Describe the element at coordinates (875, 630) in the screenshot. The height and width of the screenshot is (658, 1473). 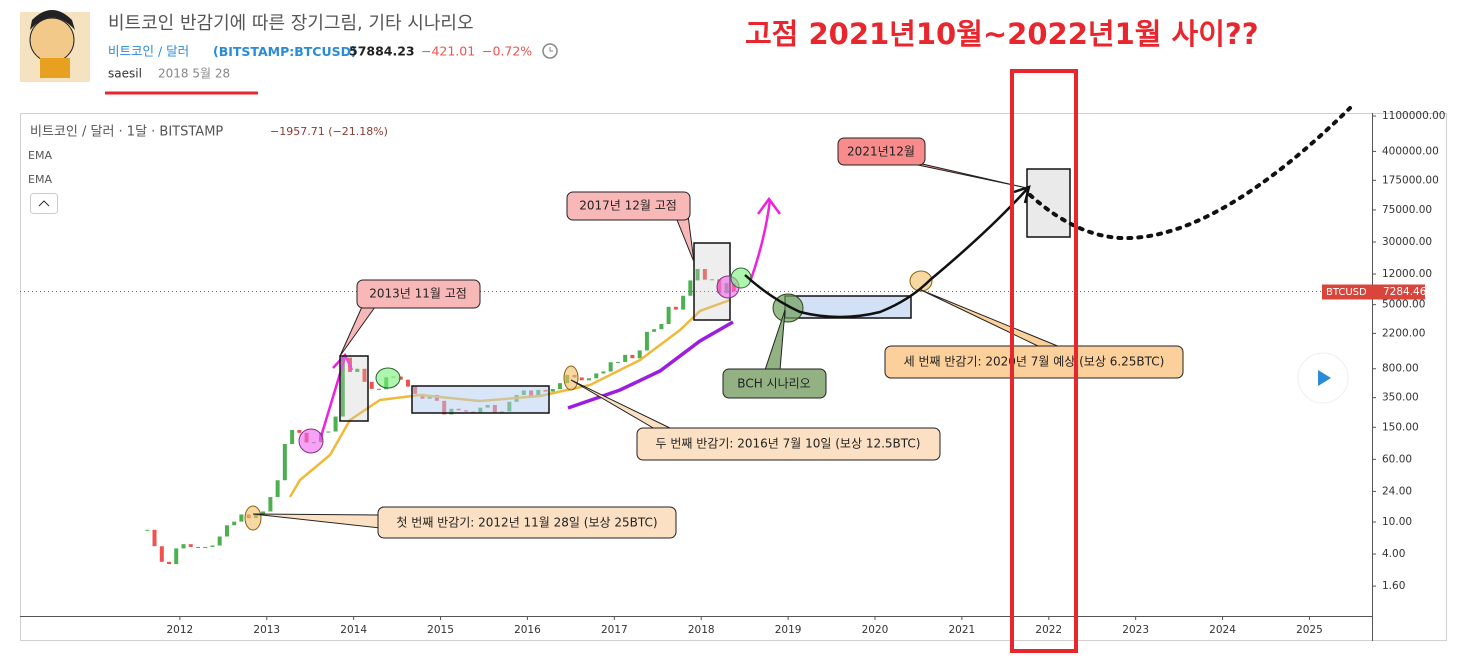
I see `x-tick-label: 2020` at that location.